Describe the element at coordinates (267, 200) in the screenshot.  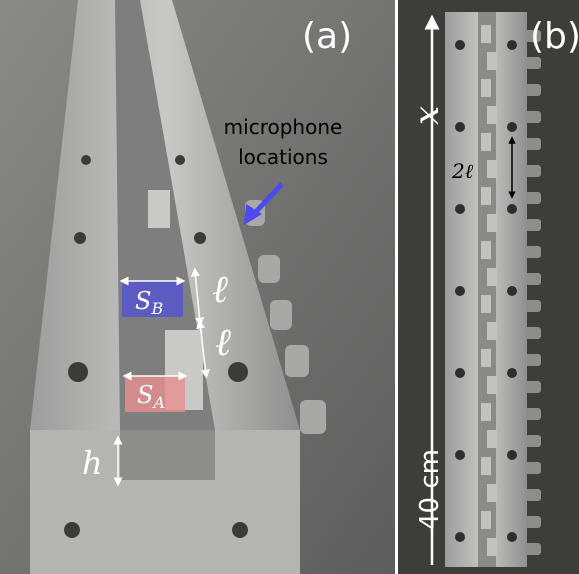
I see `arrow` at that location.